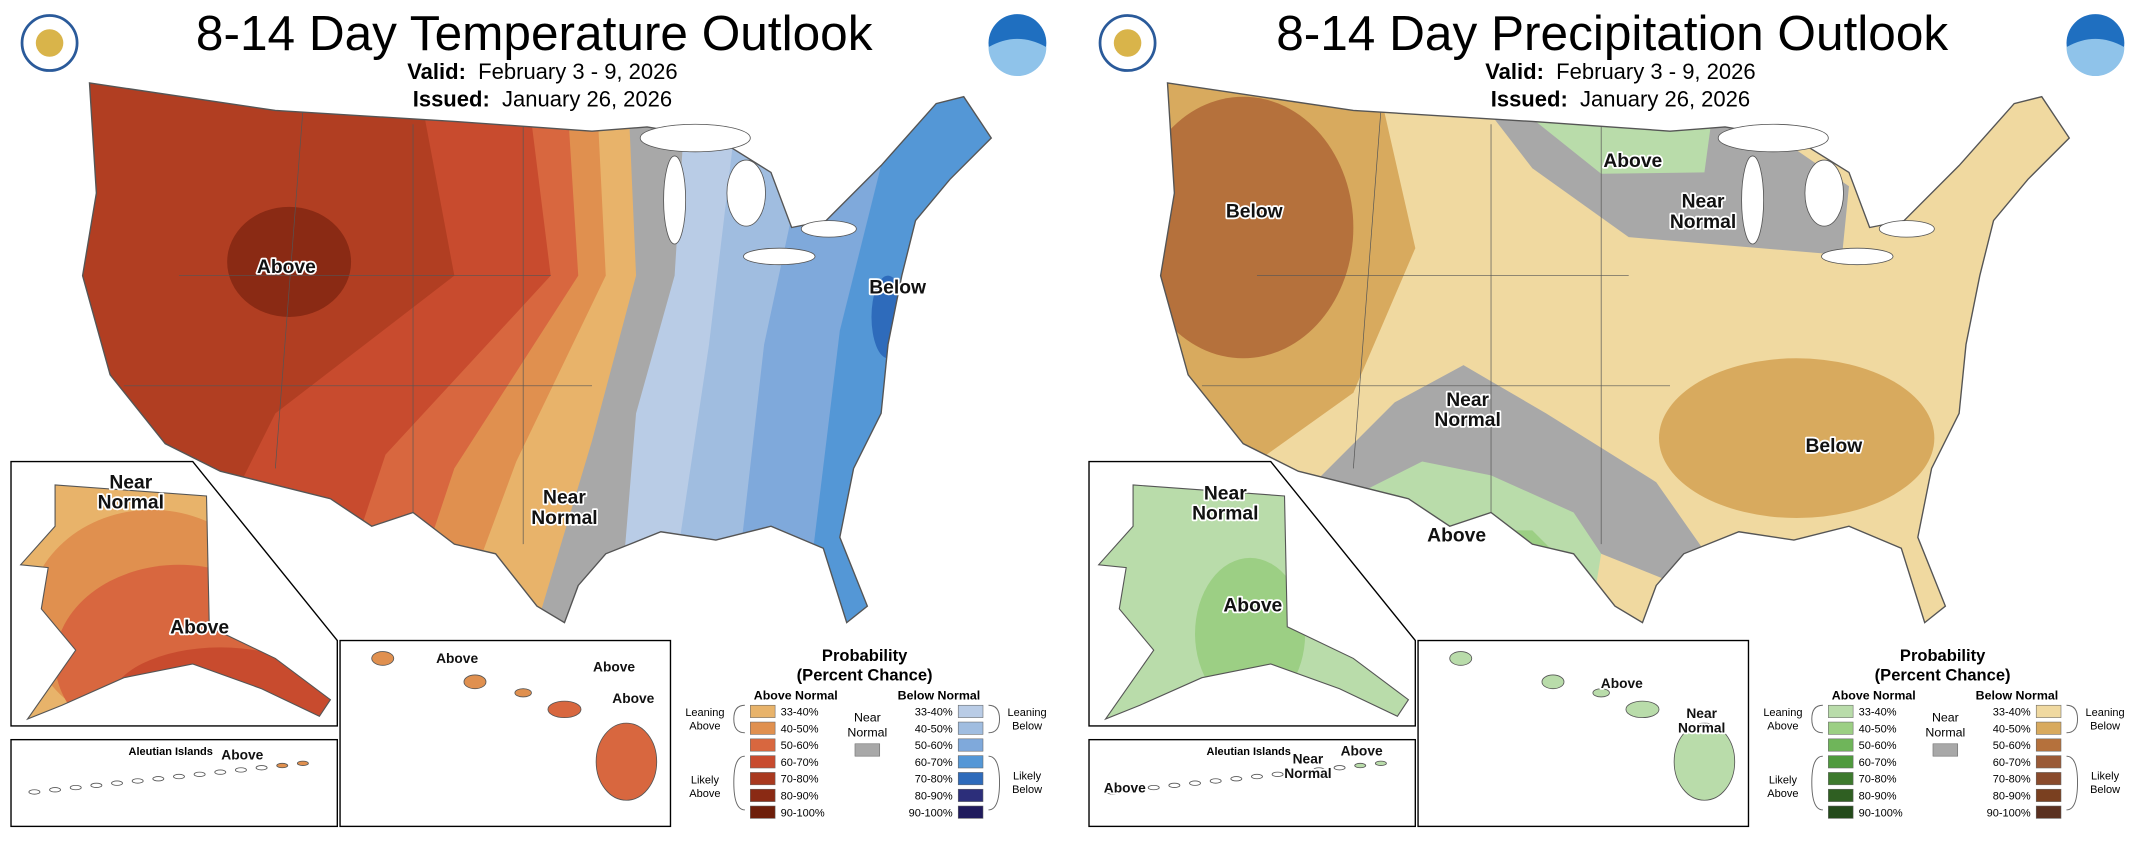 Image resolution: width=2156 pixels, height=846 pixels. What do you see at coordinates (587, 98) in the screenshot?
I see `issued-text: January 26, 2026` at bounding box center [587, 98].